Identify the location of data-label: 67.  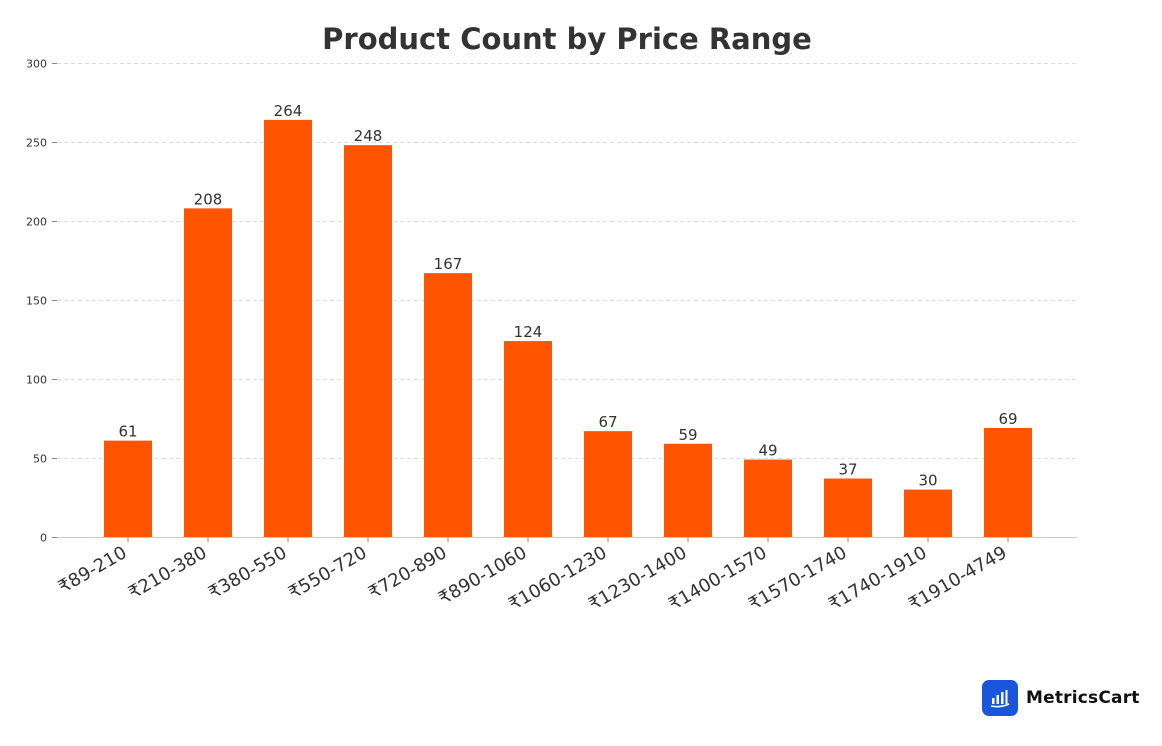
(607, 422).